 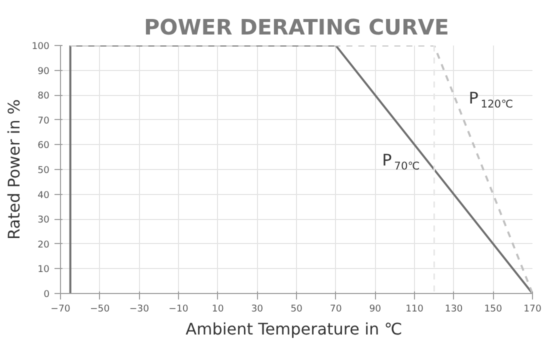 I want to click on x-tick-label: −10, so click(x=178, y=309).